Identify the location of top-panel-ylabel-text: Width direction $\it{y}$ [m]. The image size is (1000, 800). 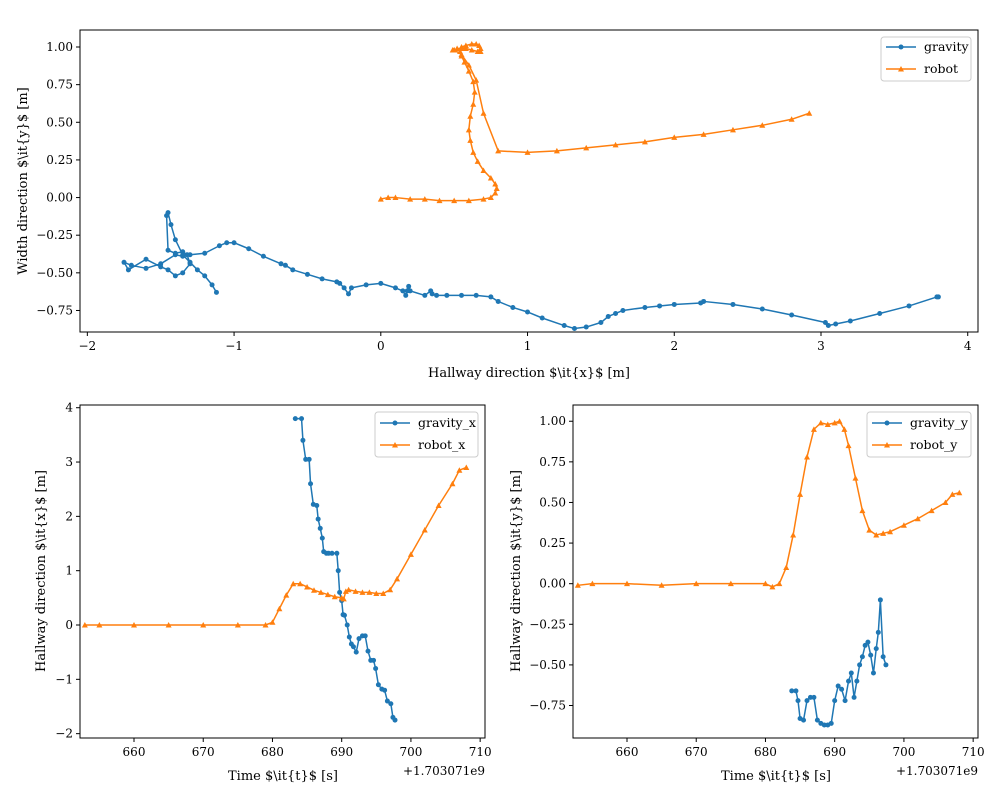
(23, 181).